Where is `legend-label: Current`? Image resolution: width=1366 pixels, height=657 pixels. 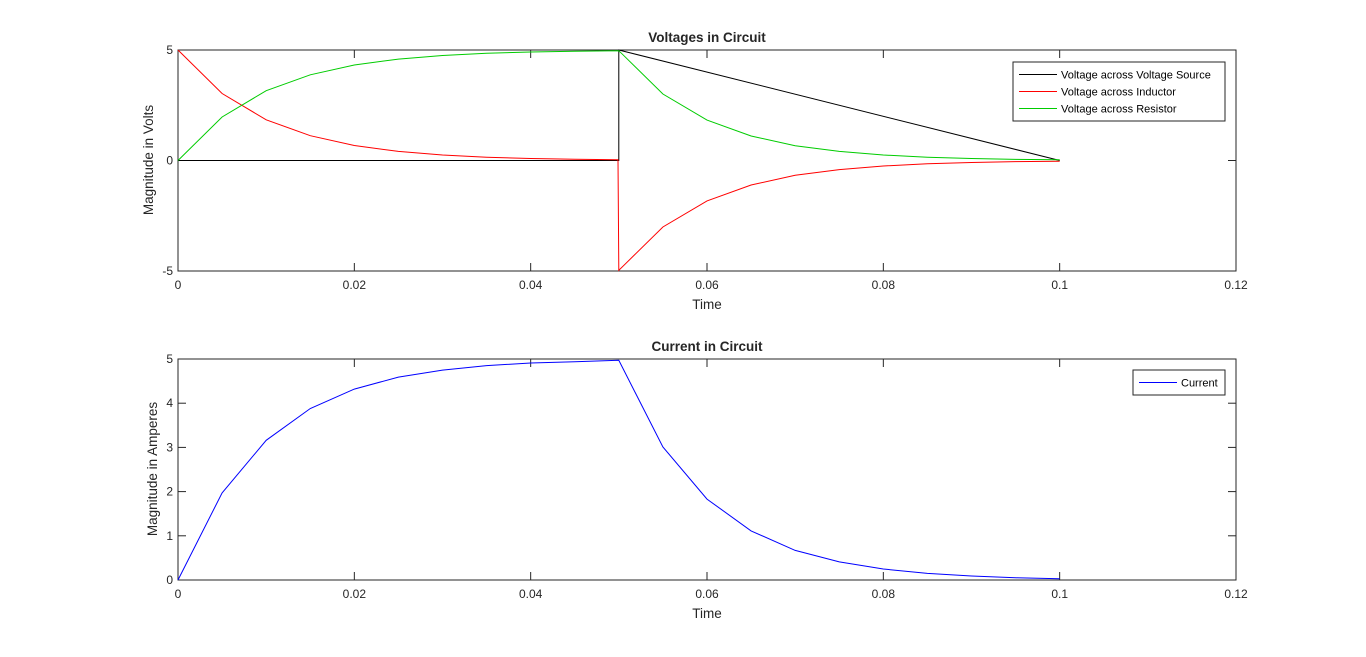
legend-label: Current is located at coordinates (1199, 384).